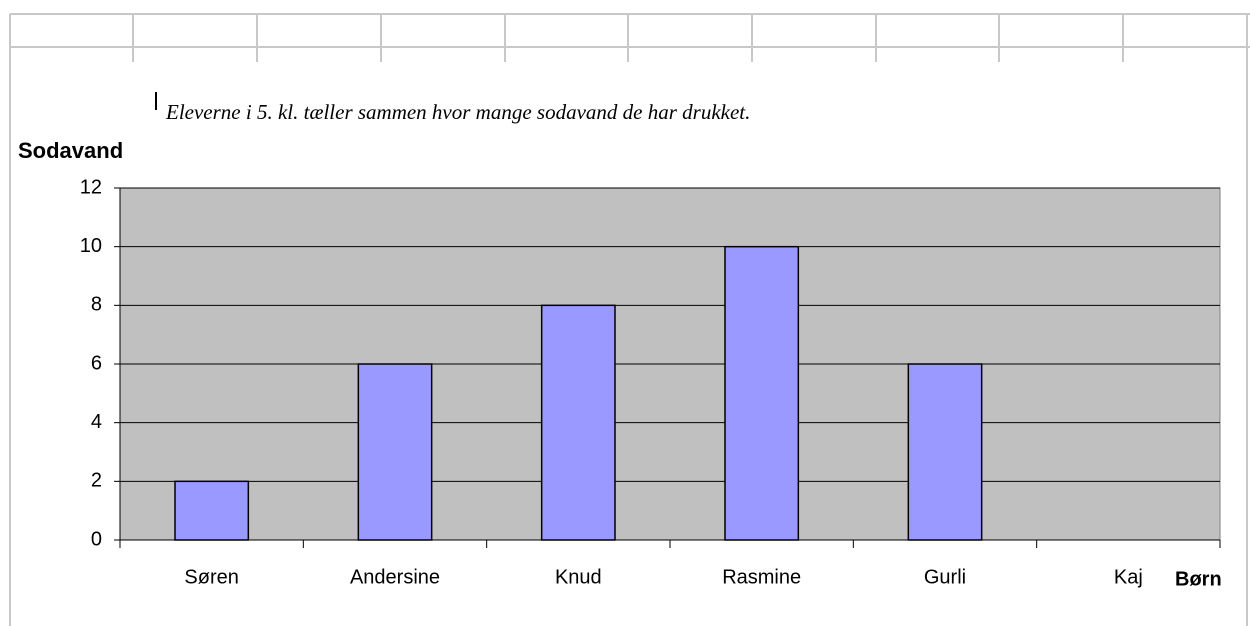  I want to click on y-tick-label: 10, so click(91, 246).